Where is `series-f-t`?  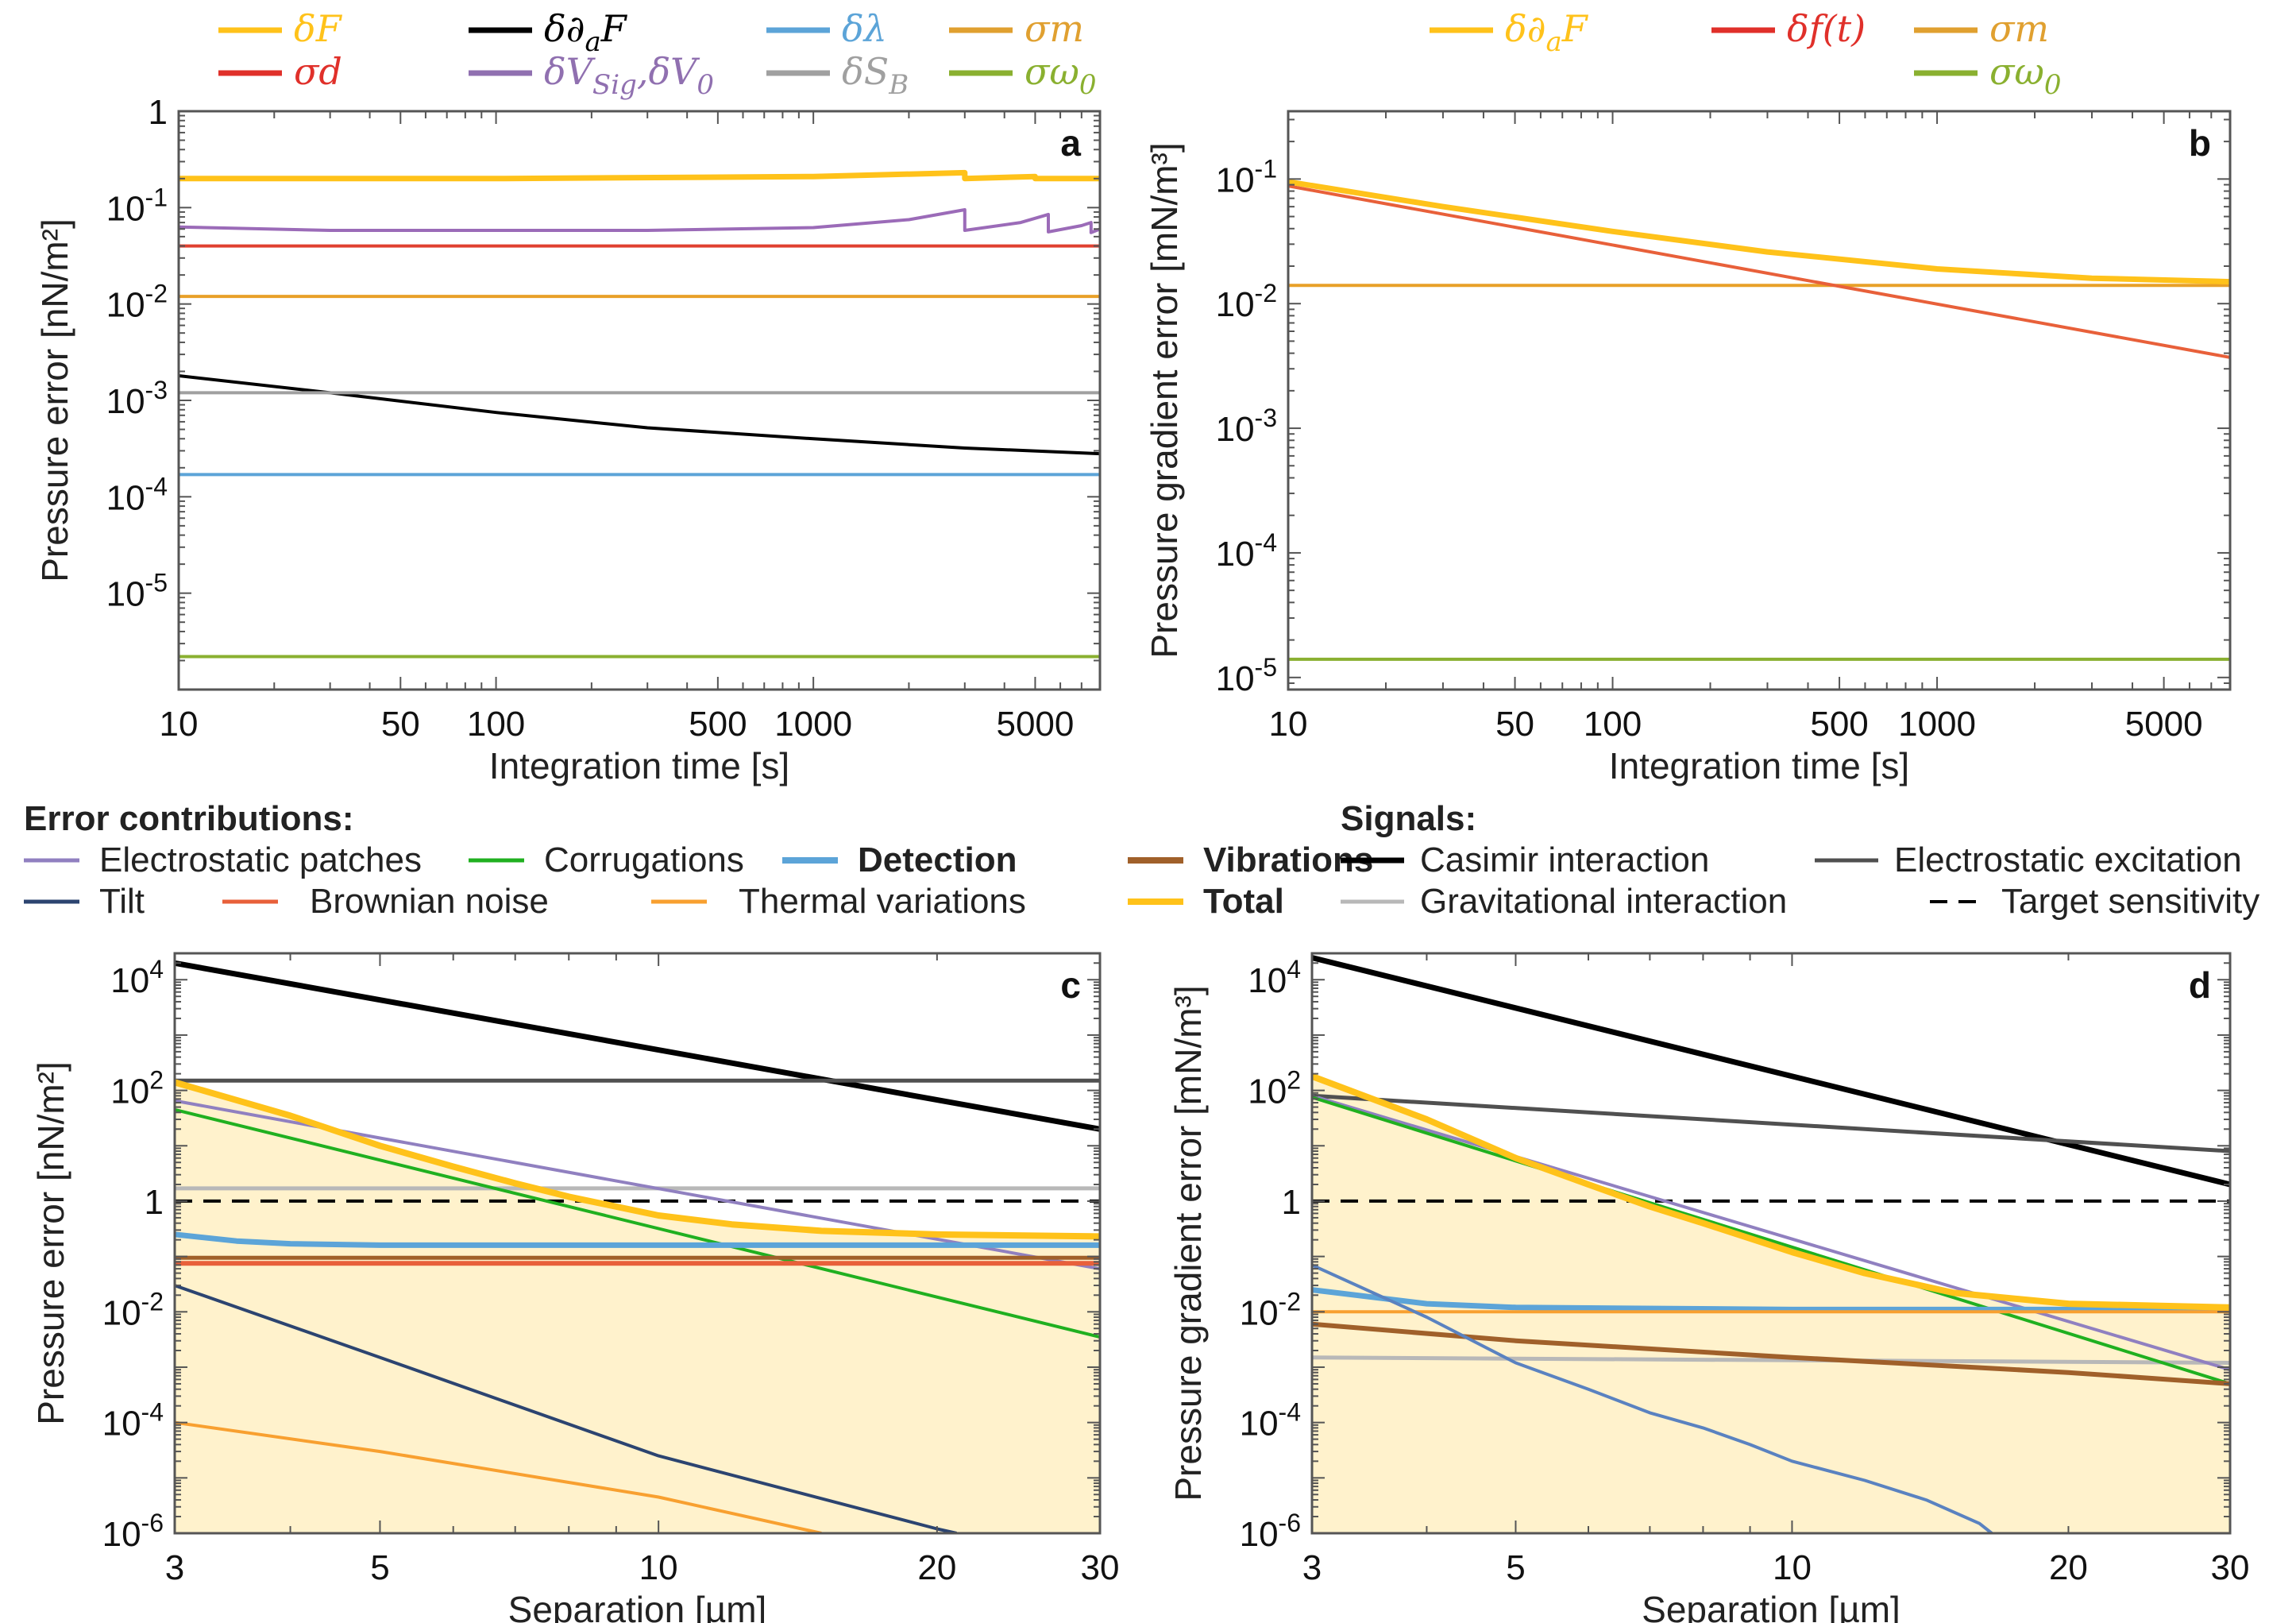 series-f-t is located at coordinates (1759, 271).